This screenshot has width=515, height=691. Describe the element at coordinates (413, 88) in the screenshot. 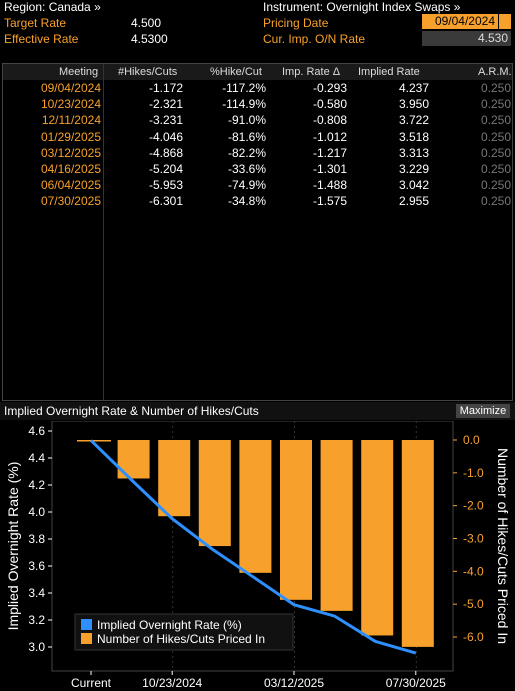

I see `table-cell: 4.237` at that location.